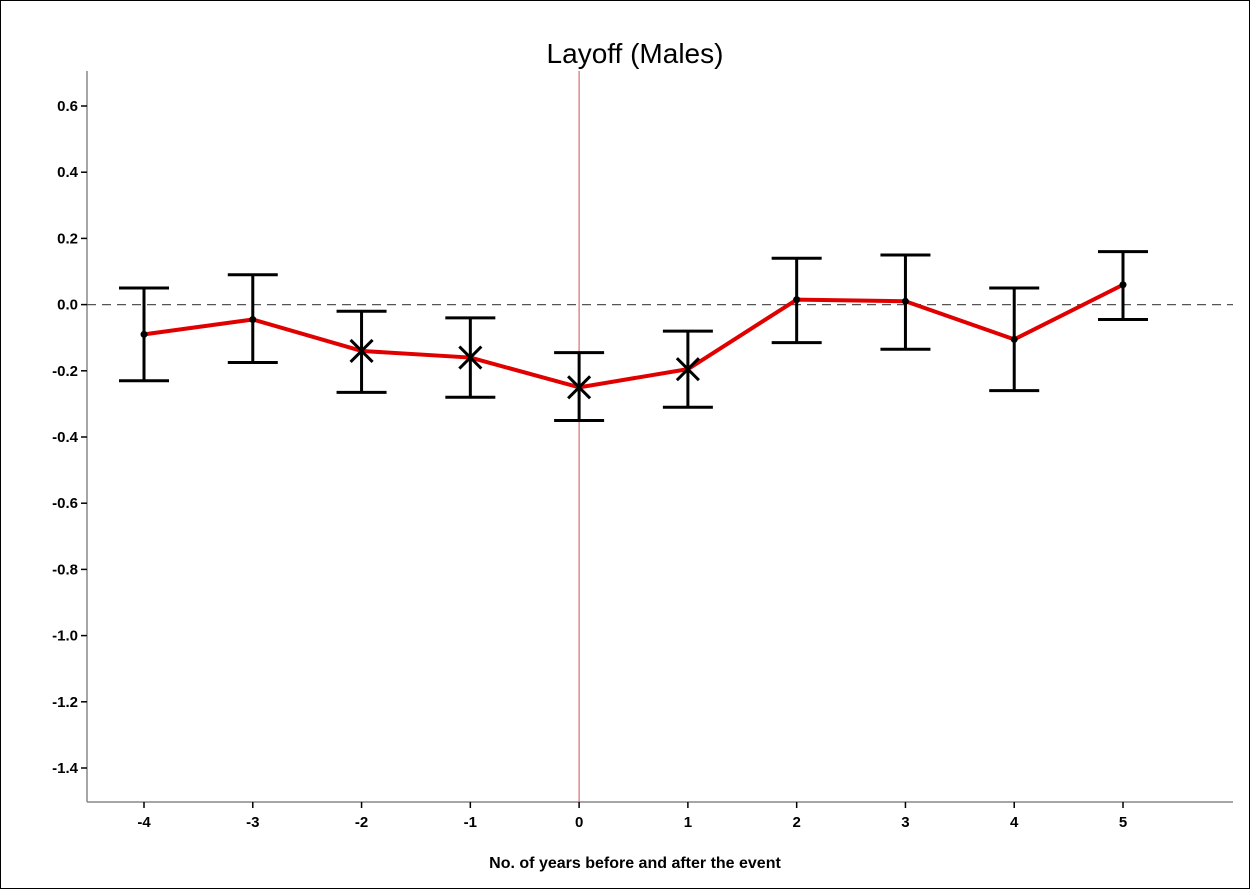  I want to click on x-tick-label: 4, so click(1014, 822).